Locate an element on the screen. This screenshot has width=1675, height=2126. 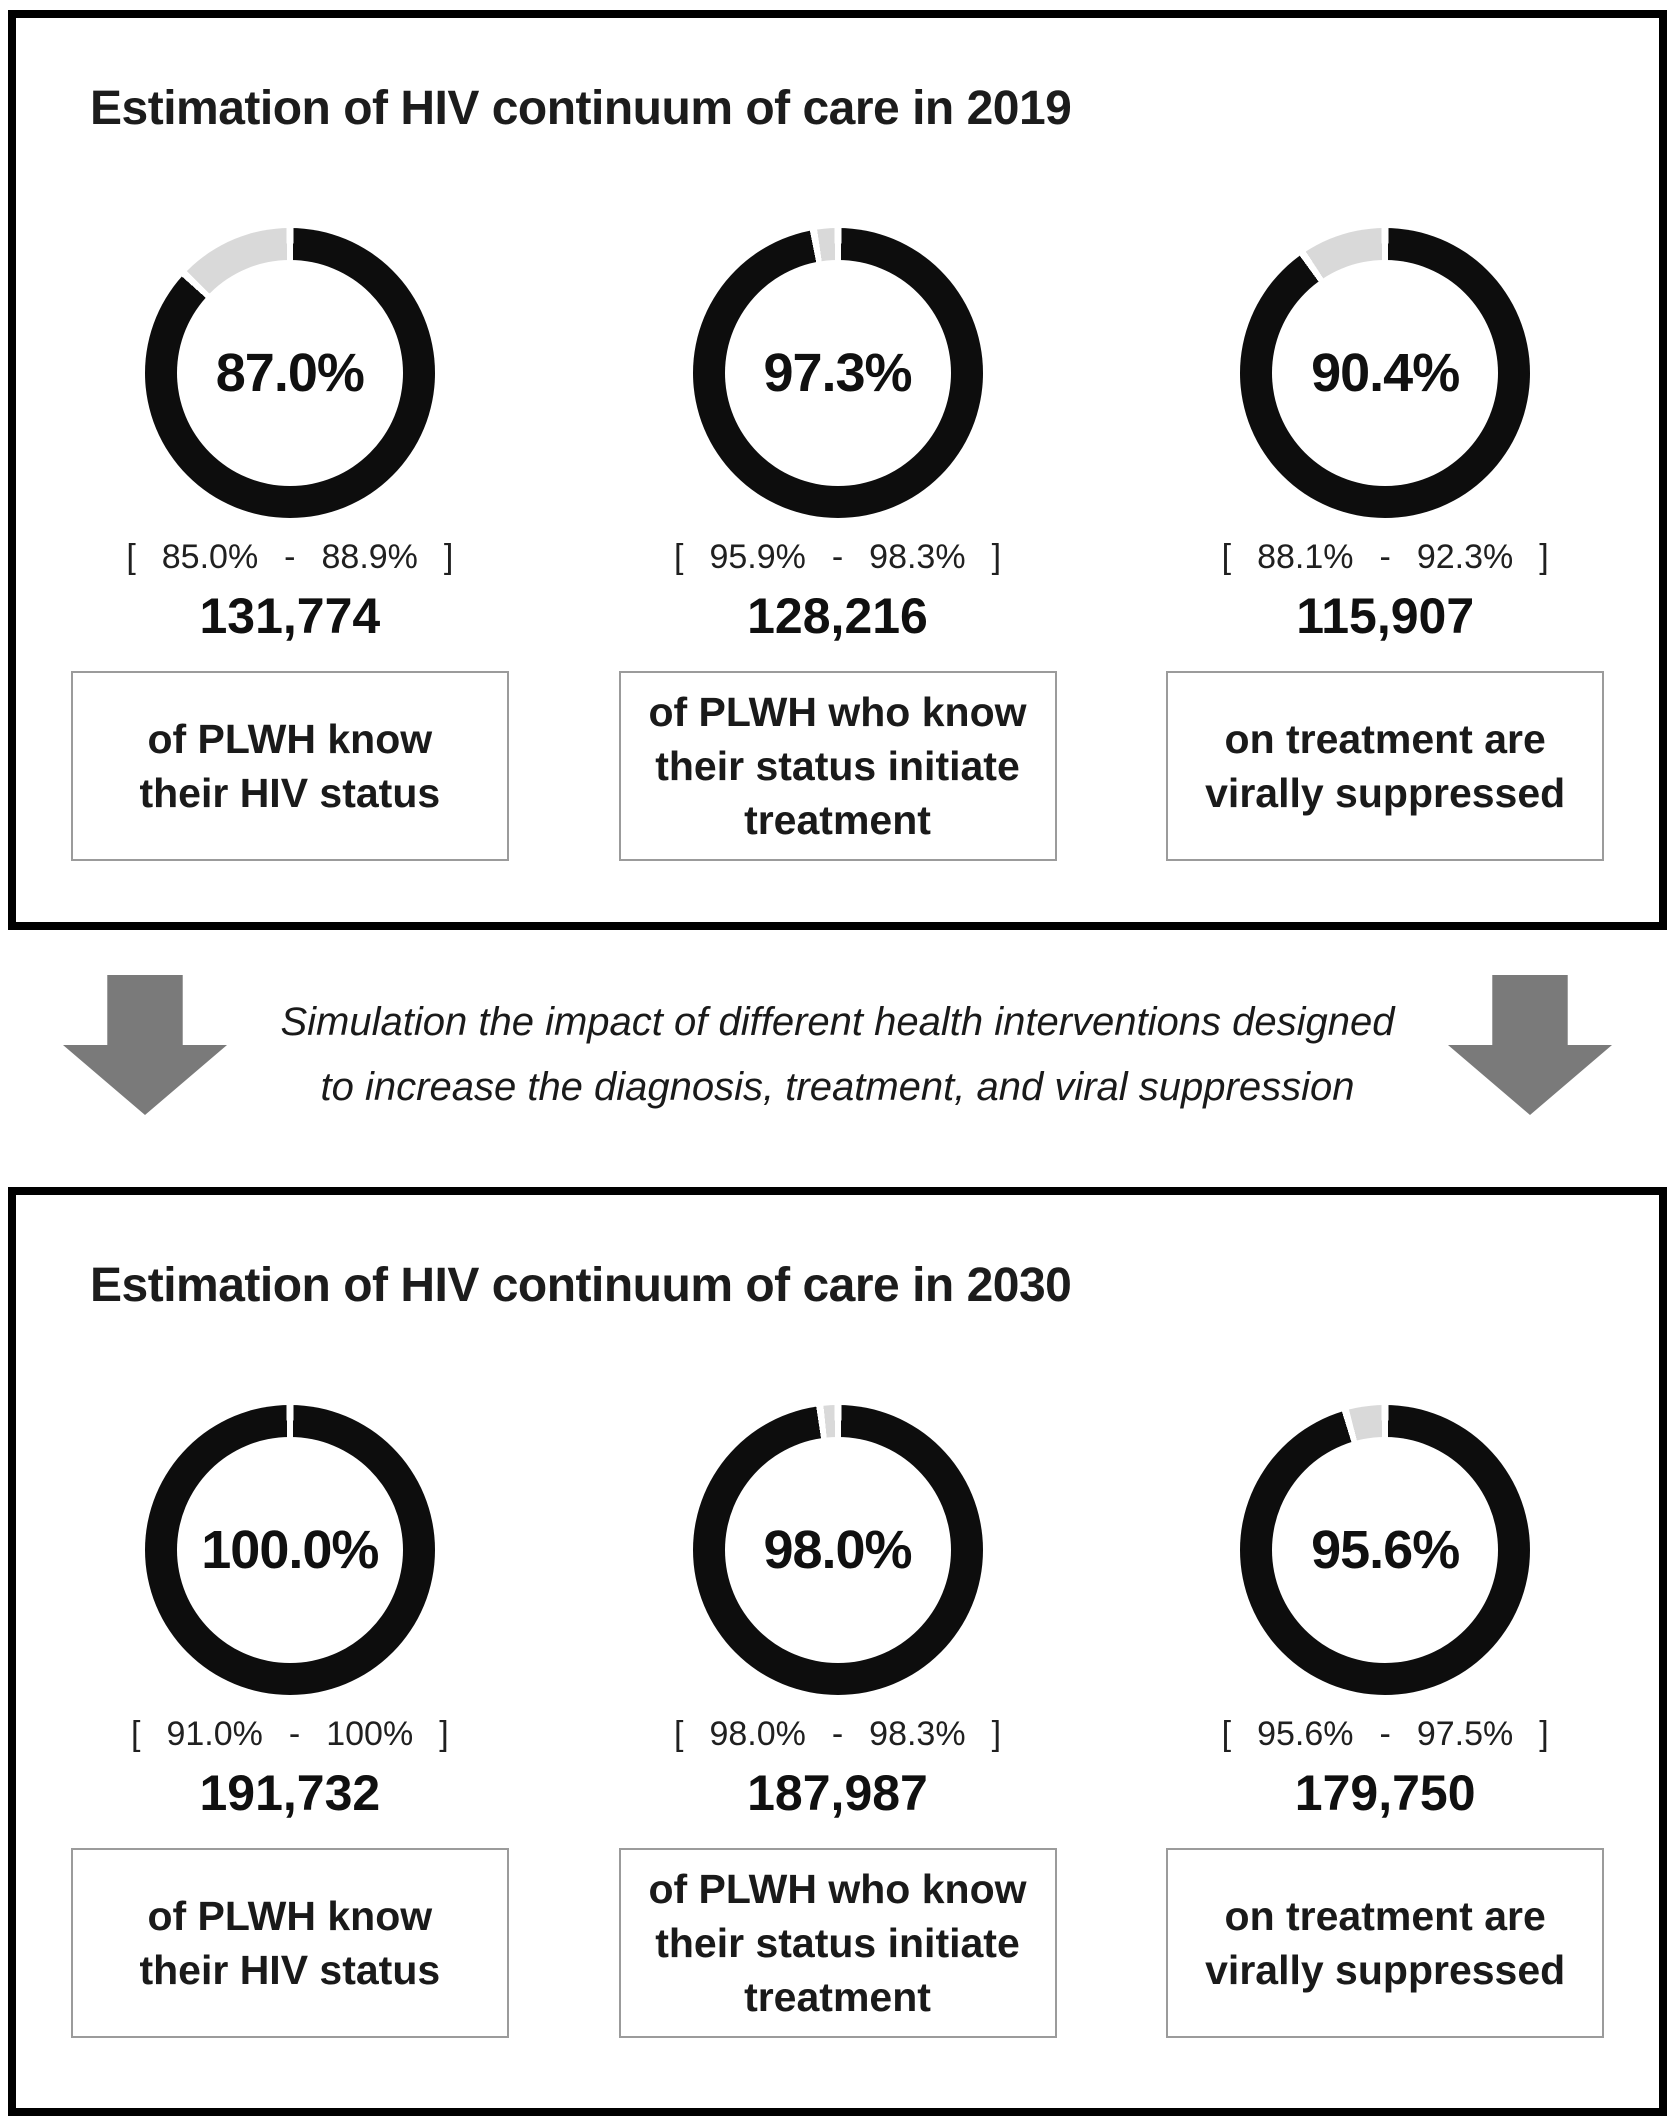
ci-high-value: 88.9% is located at coordinates (369, 556).